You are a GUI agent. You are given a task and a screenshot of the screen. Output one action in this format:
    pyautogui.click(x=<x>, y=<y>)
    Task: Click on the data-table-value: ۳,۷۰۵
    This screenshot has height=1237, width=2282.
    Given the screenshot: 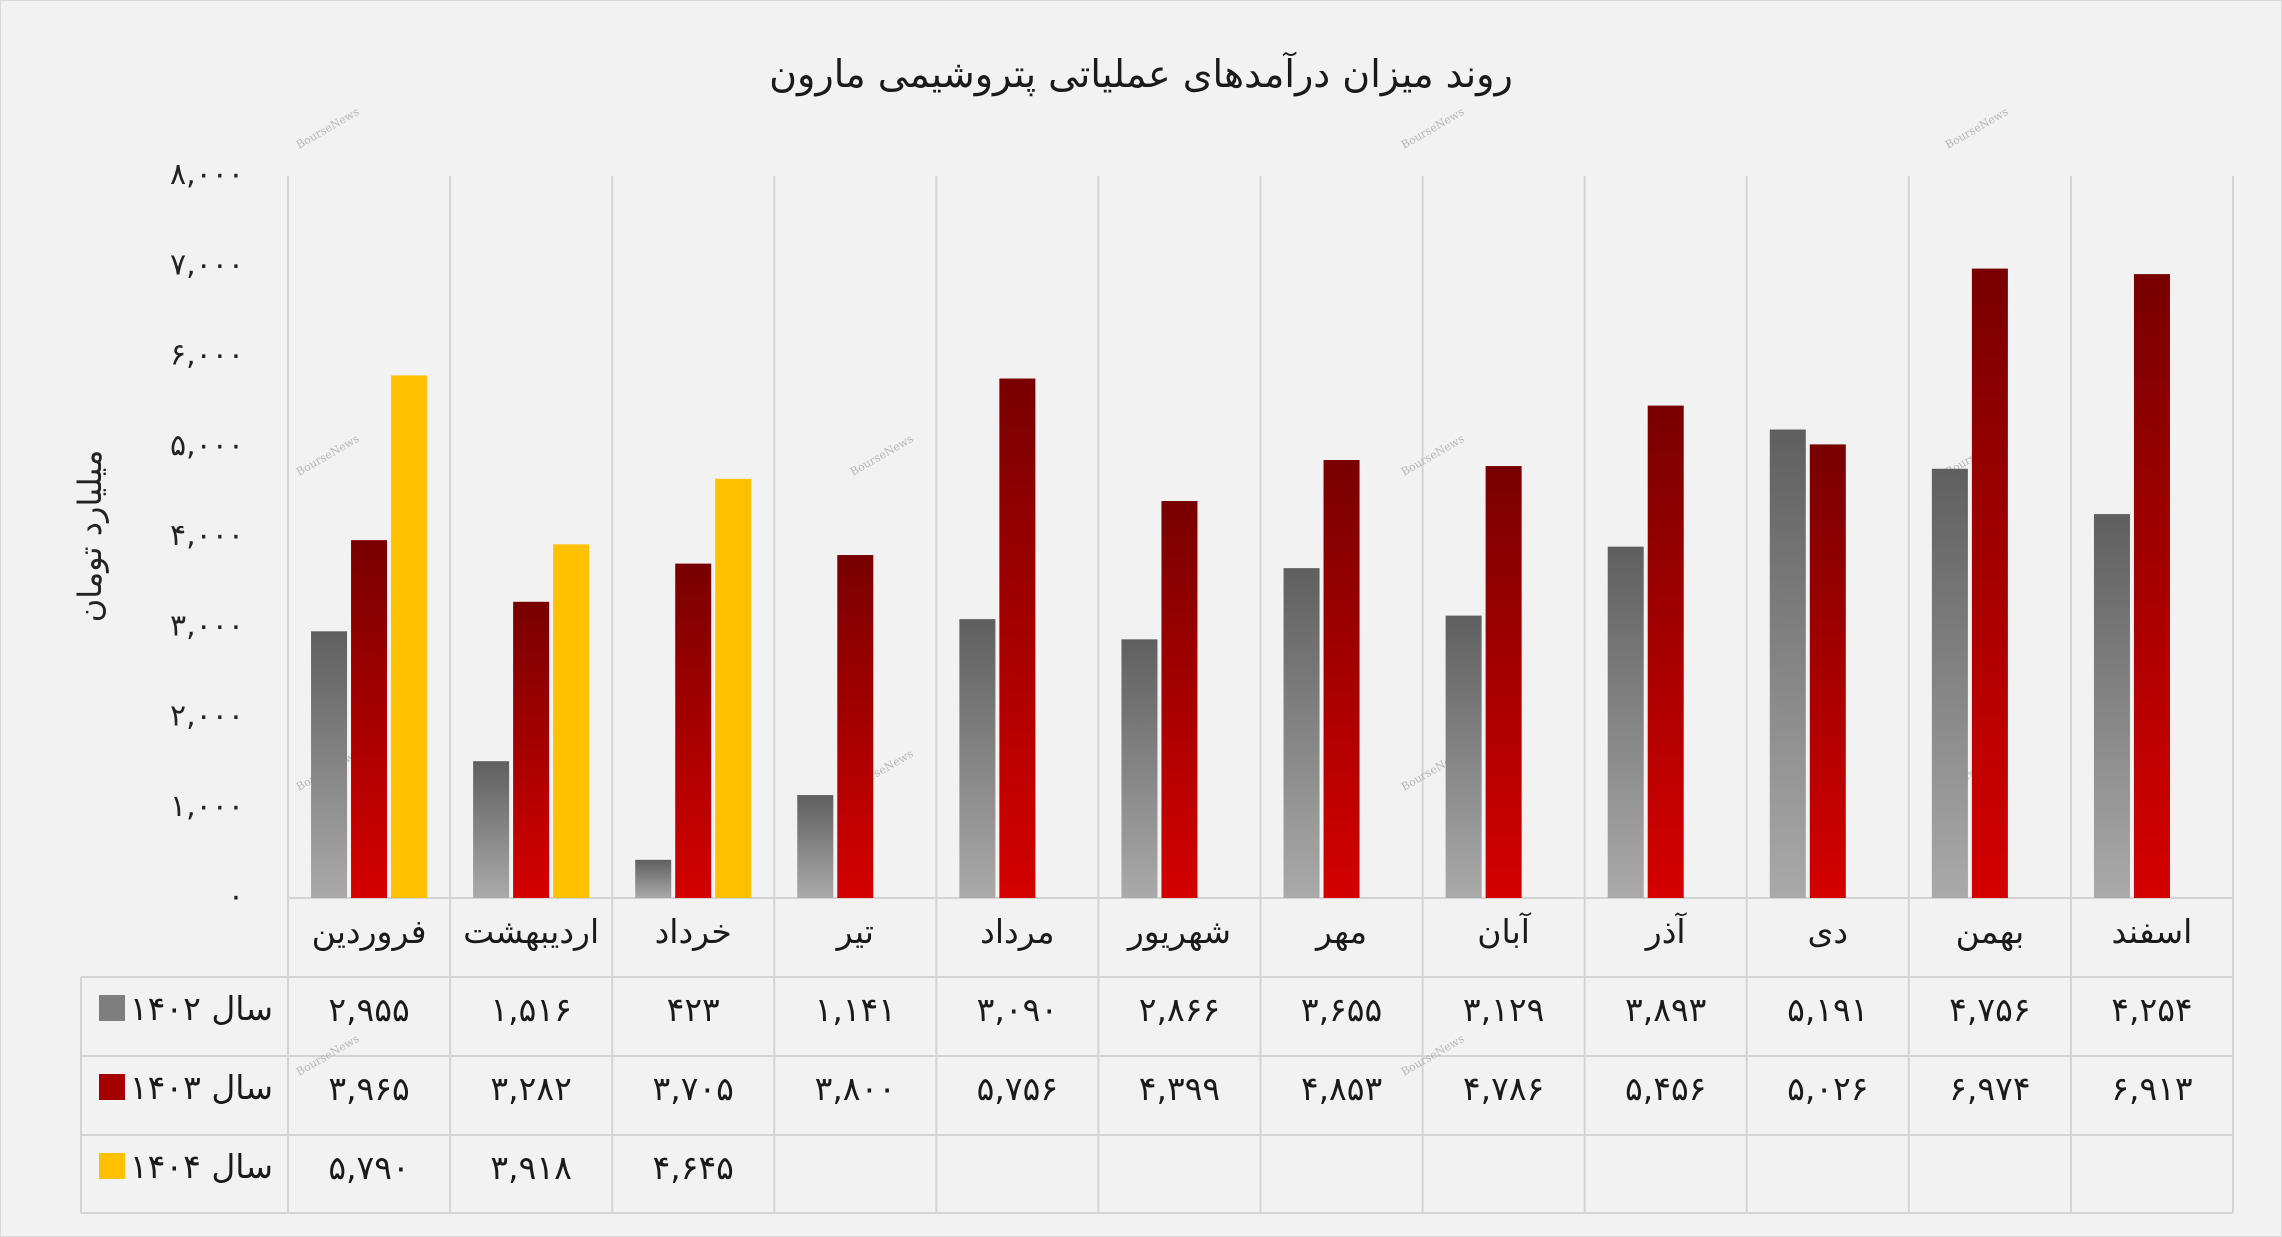 What is the action you would take?
    pyautogui.click(x=693, y=1088)
    